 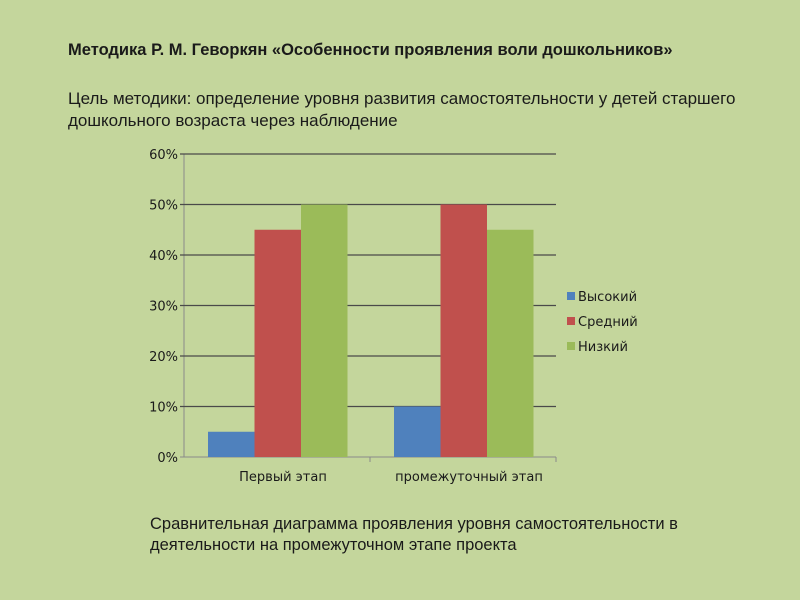 I want to click on y-tick-label: 40%, so click(x=163, y=256).